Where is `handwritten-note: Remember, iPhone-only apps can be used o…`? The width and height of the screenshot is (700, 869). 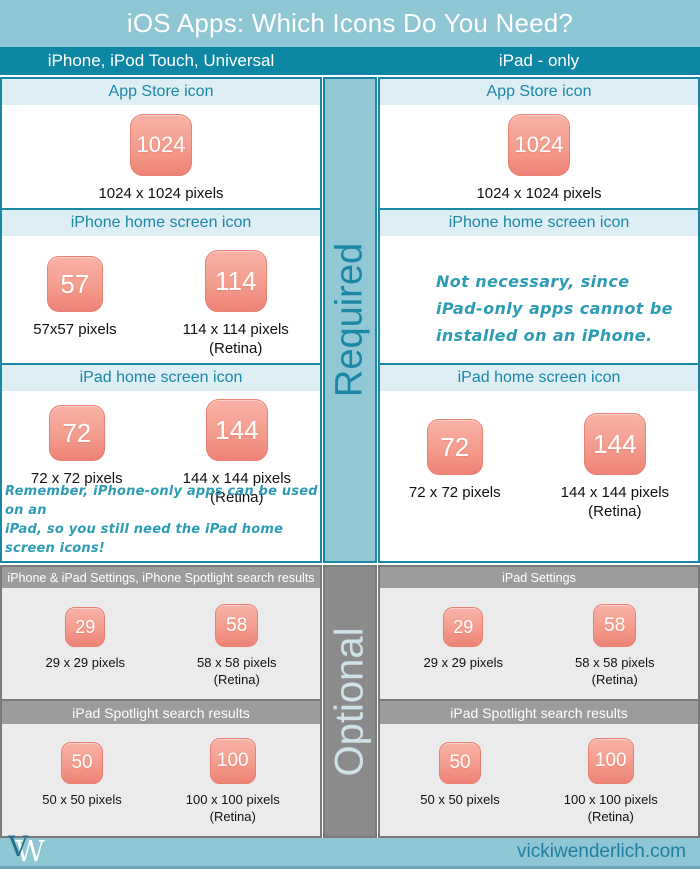
handwritten-note: Remember, iPhone-only apps can be used o… is located at coordinates (162, 520).